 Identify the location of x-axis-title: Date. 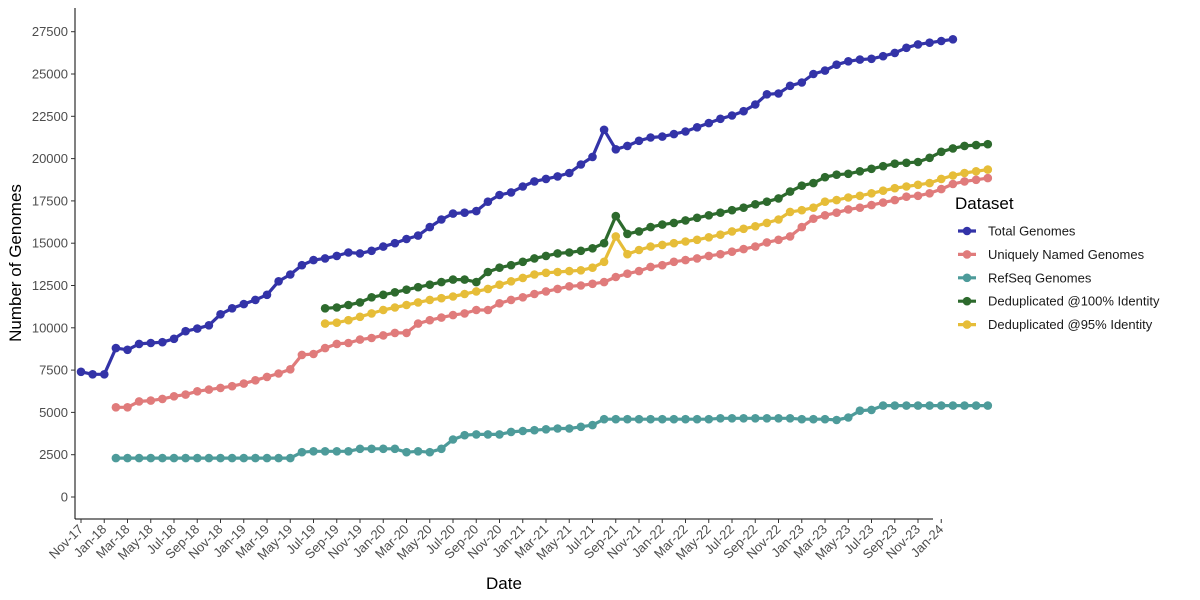
(504, 583).